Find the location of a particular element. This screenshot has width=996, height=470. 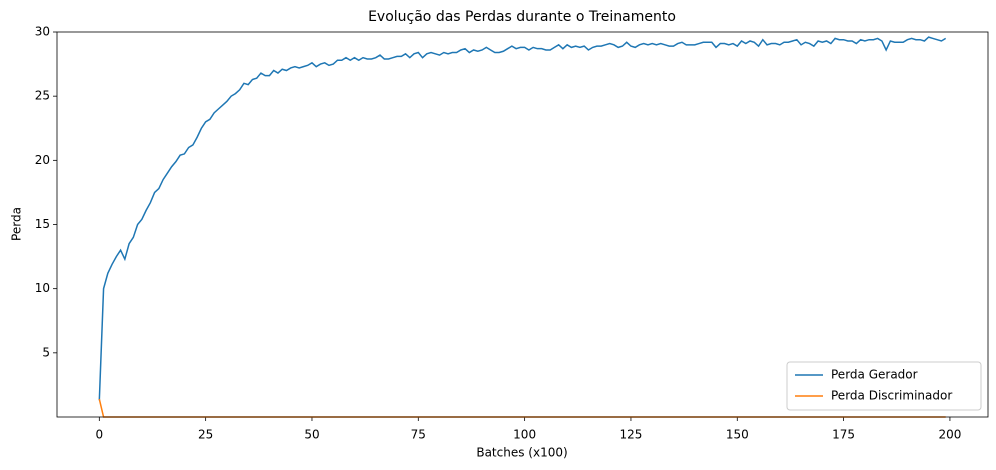

x-tick-label: 175 is located at coordinates (843, 435).